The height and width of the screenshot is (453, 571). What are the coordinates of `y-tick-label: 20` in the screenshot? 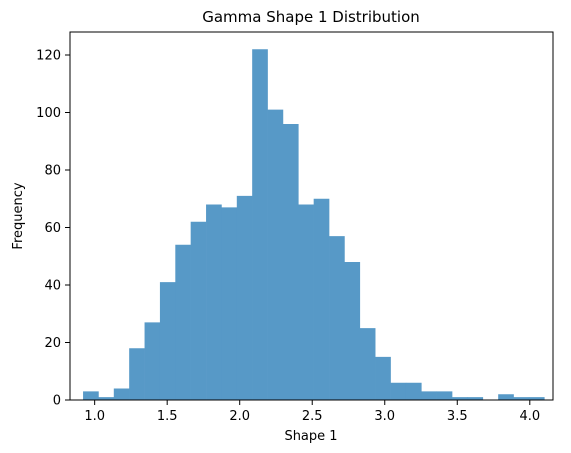 It's located at (52, 343).